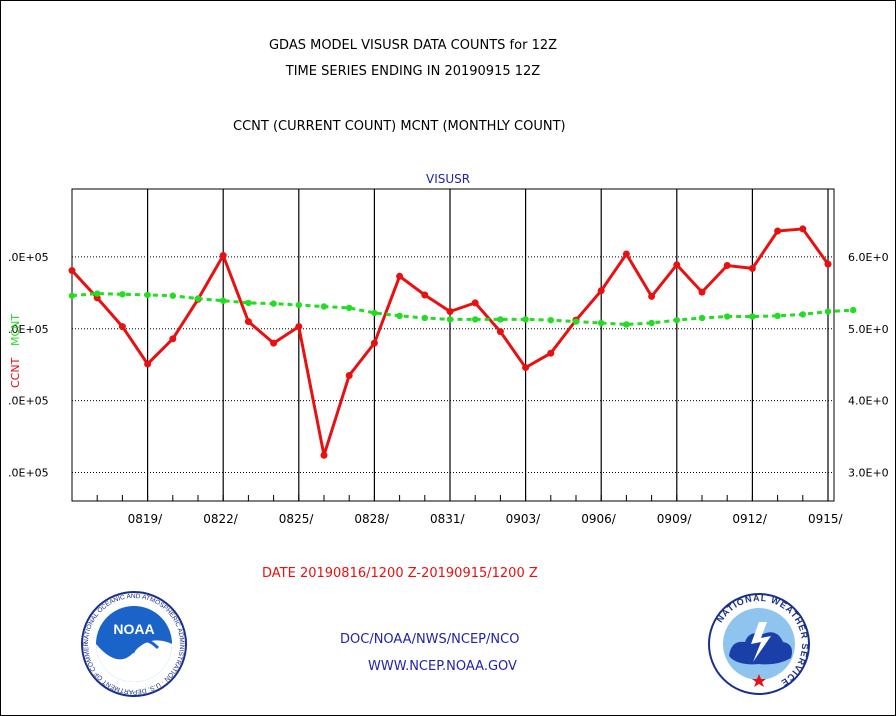  Describe the element at coordinates (868, 401) in the screenshot. I see `y-tick-label-right: 4.0E+0` at that location.